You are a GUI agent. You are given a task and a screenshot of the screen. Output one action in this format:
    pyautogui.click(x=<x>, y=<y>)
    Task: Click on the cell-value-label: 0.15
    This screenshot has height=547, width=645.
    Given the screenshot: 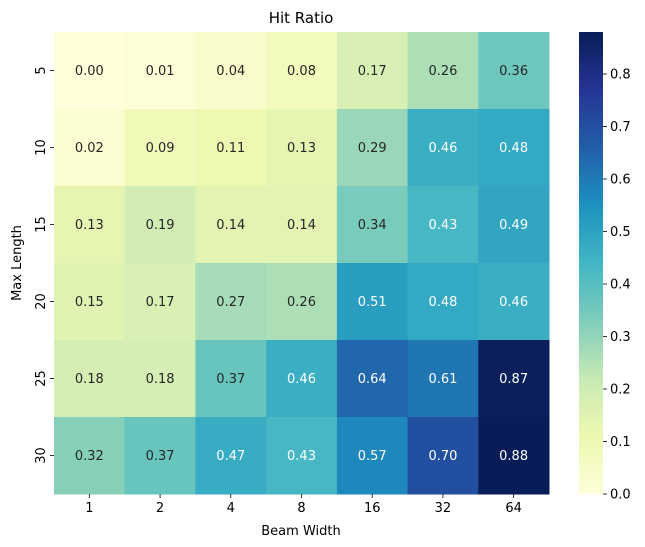 What is the action you would take?
    pyautogui.click(x=89, y=302)
    